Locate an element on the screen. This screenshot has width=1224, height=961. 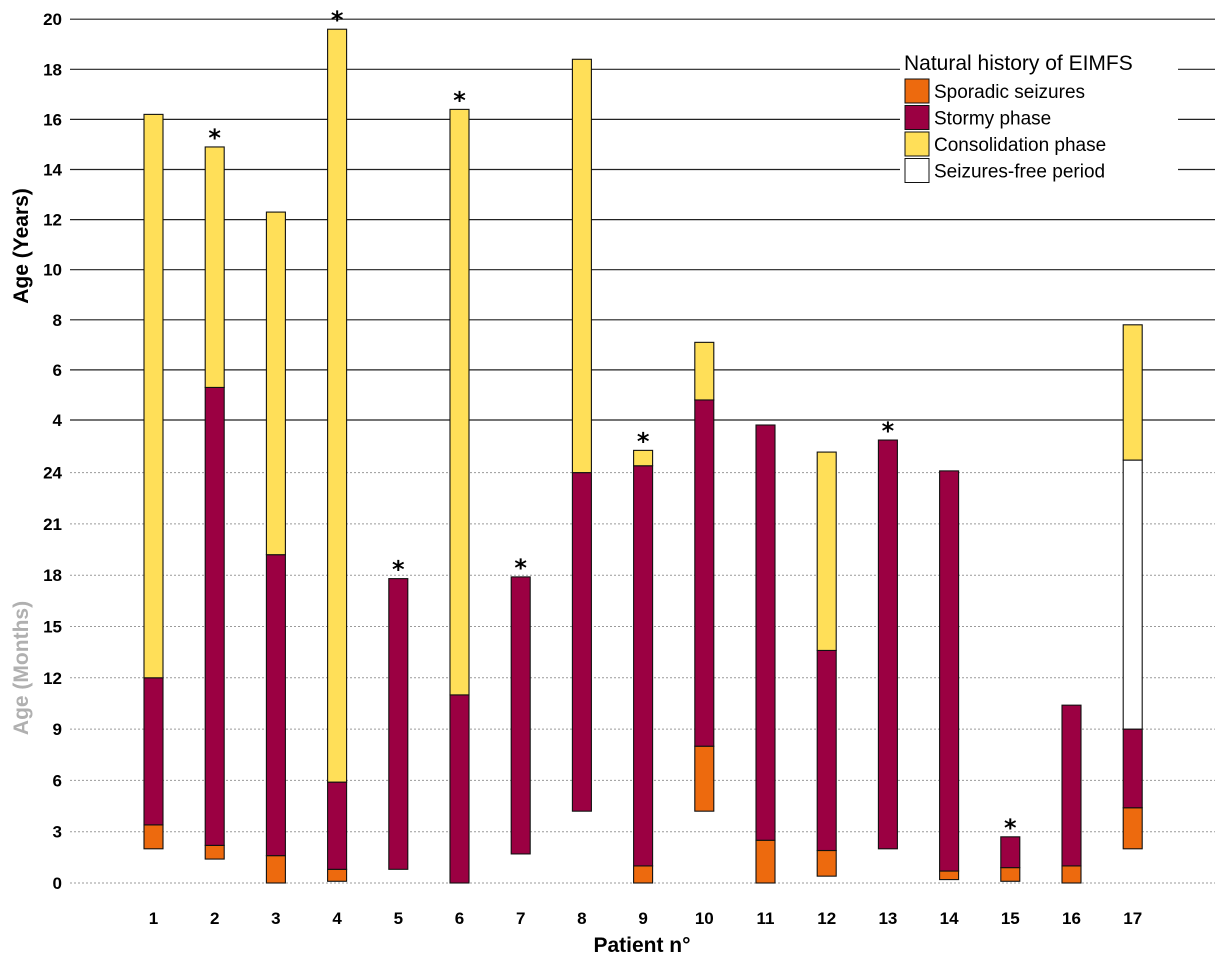
y-tick-months-18: 18 is located at coordinates (52, 575).